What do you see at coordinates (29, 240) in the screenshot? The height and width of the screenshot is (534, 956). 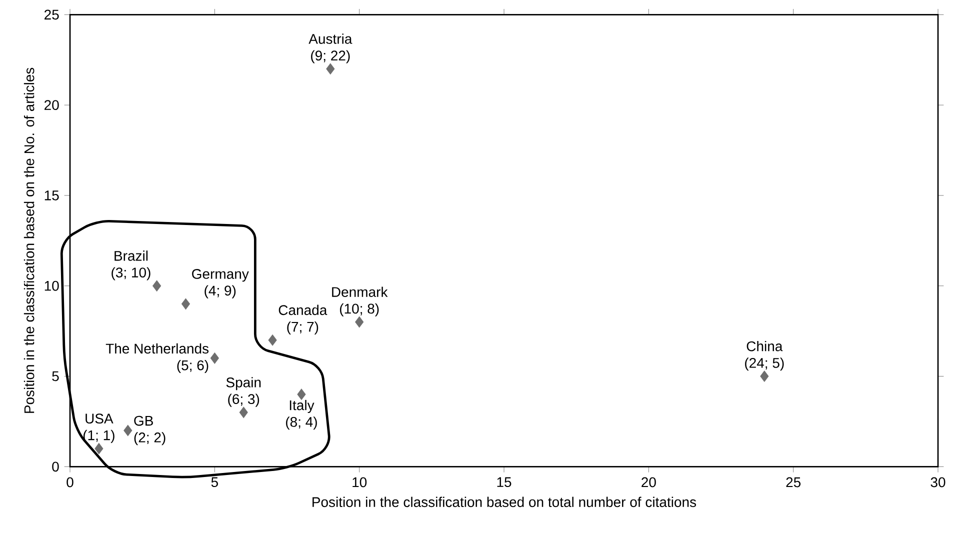 I see `y-axis-title: Position in the classification based on the No. of articles` at bounding box center [29, 240].